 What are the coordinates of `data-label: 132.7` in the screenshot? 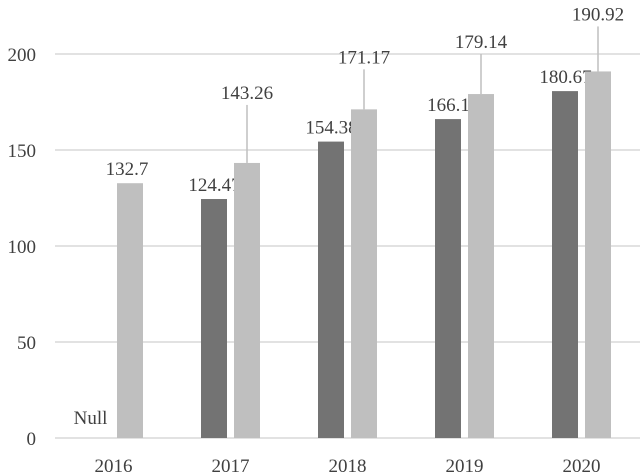 It's located at (127, 169).